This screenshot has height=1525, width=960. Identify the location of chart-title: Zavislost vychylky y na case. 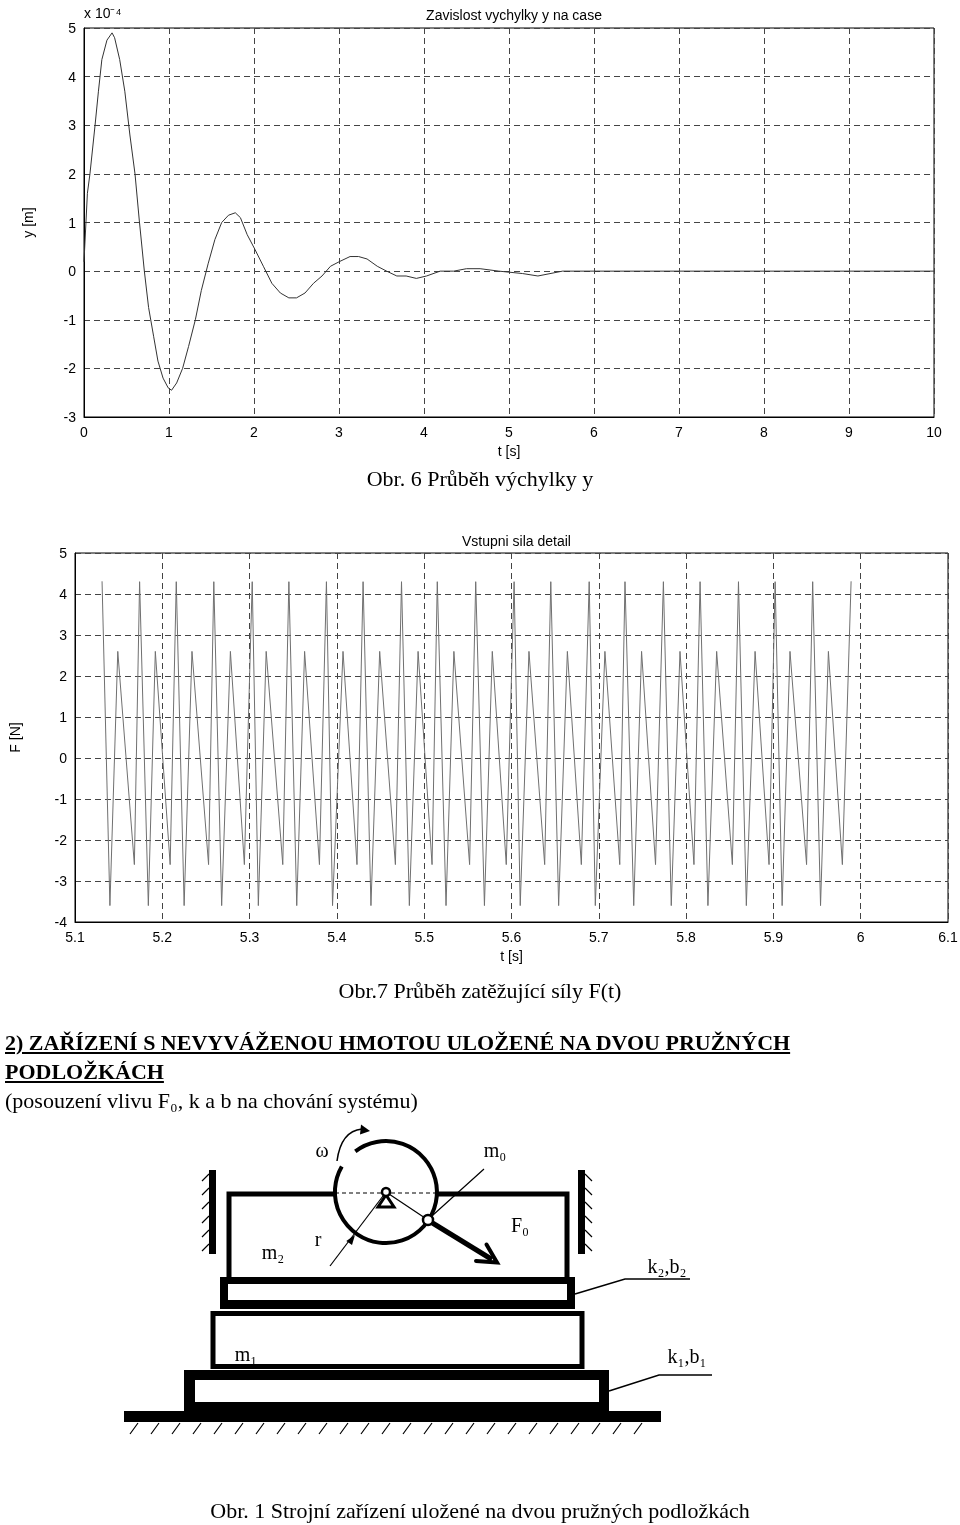
(514, 15).